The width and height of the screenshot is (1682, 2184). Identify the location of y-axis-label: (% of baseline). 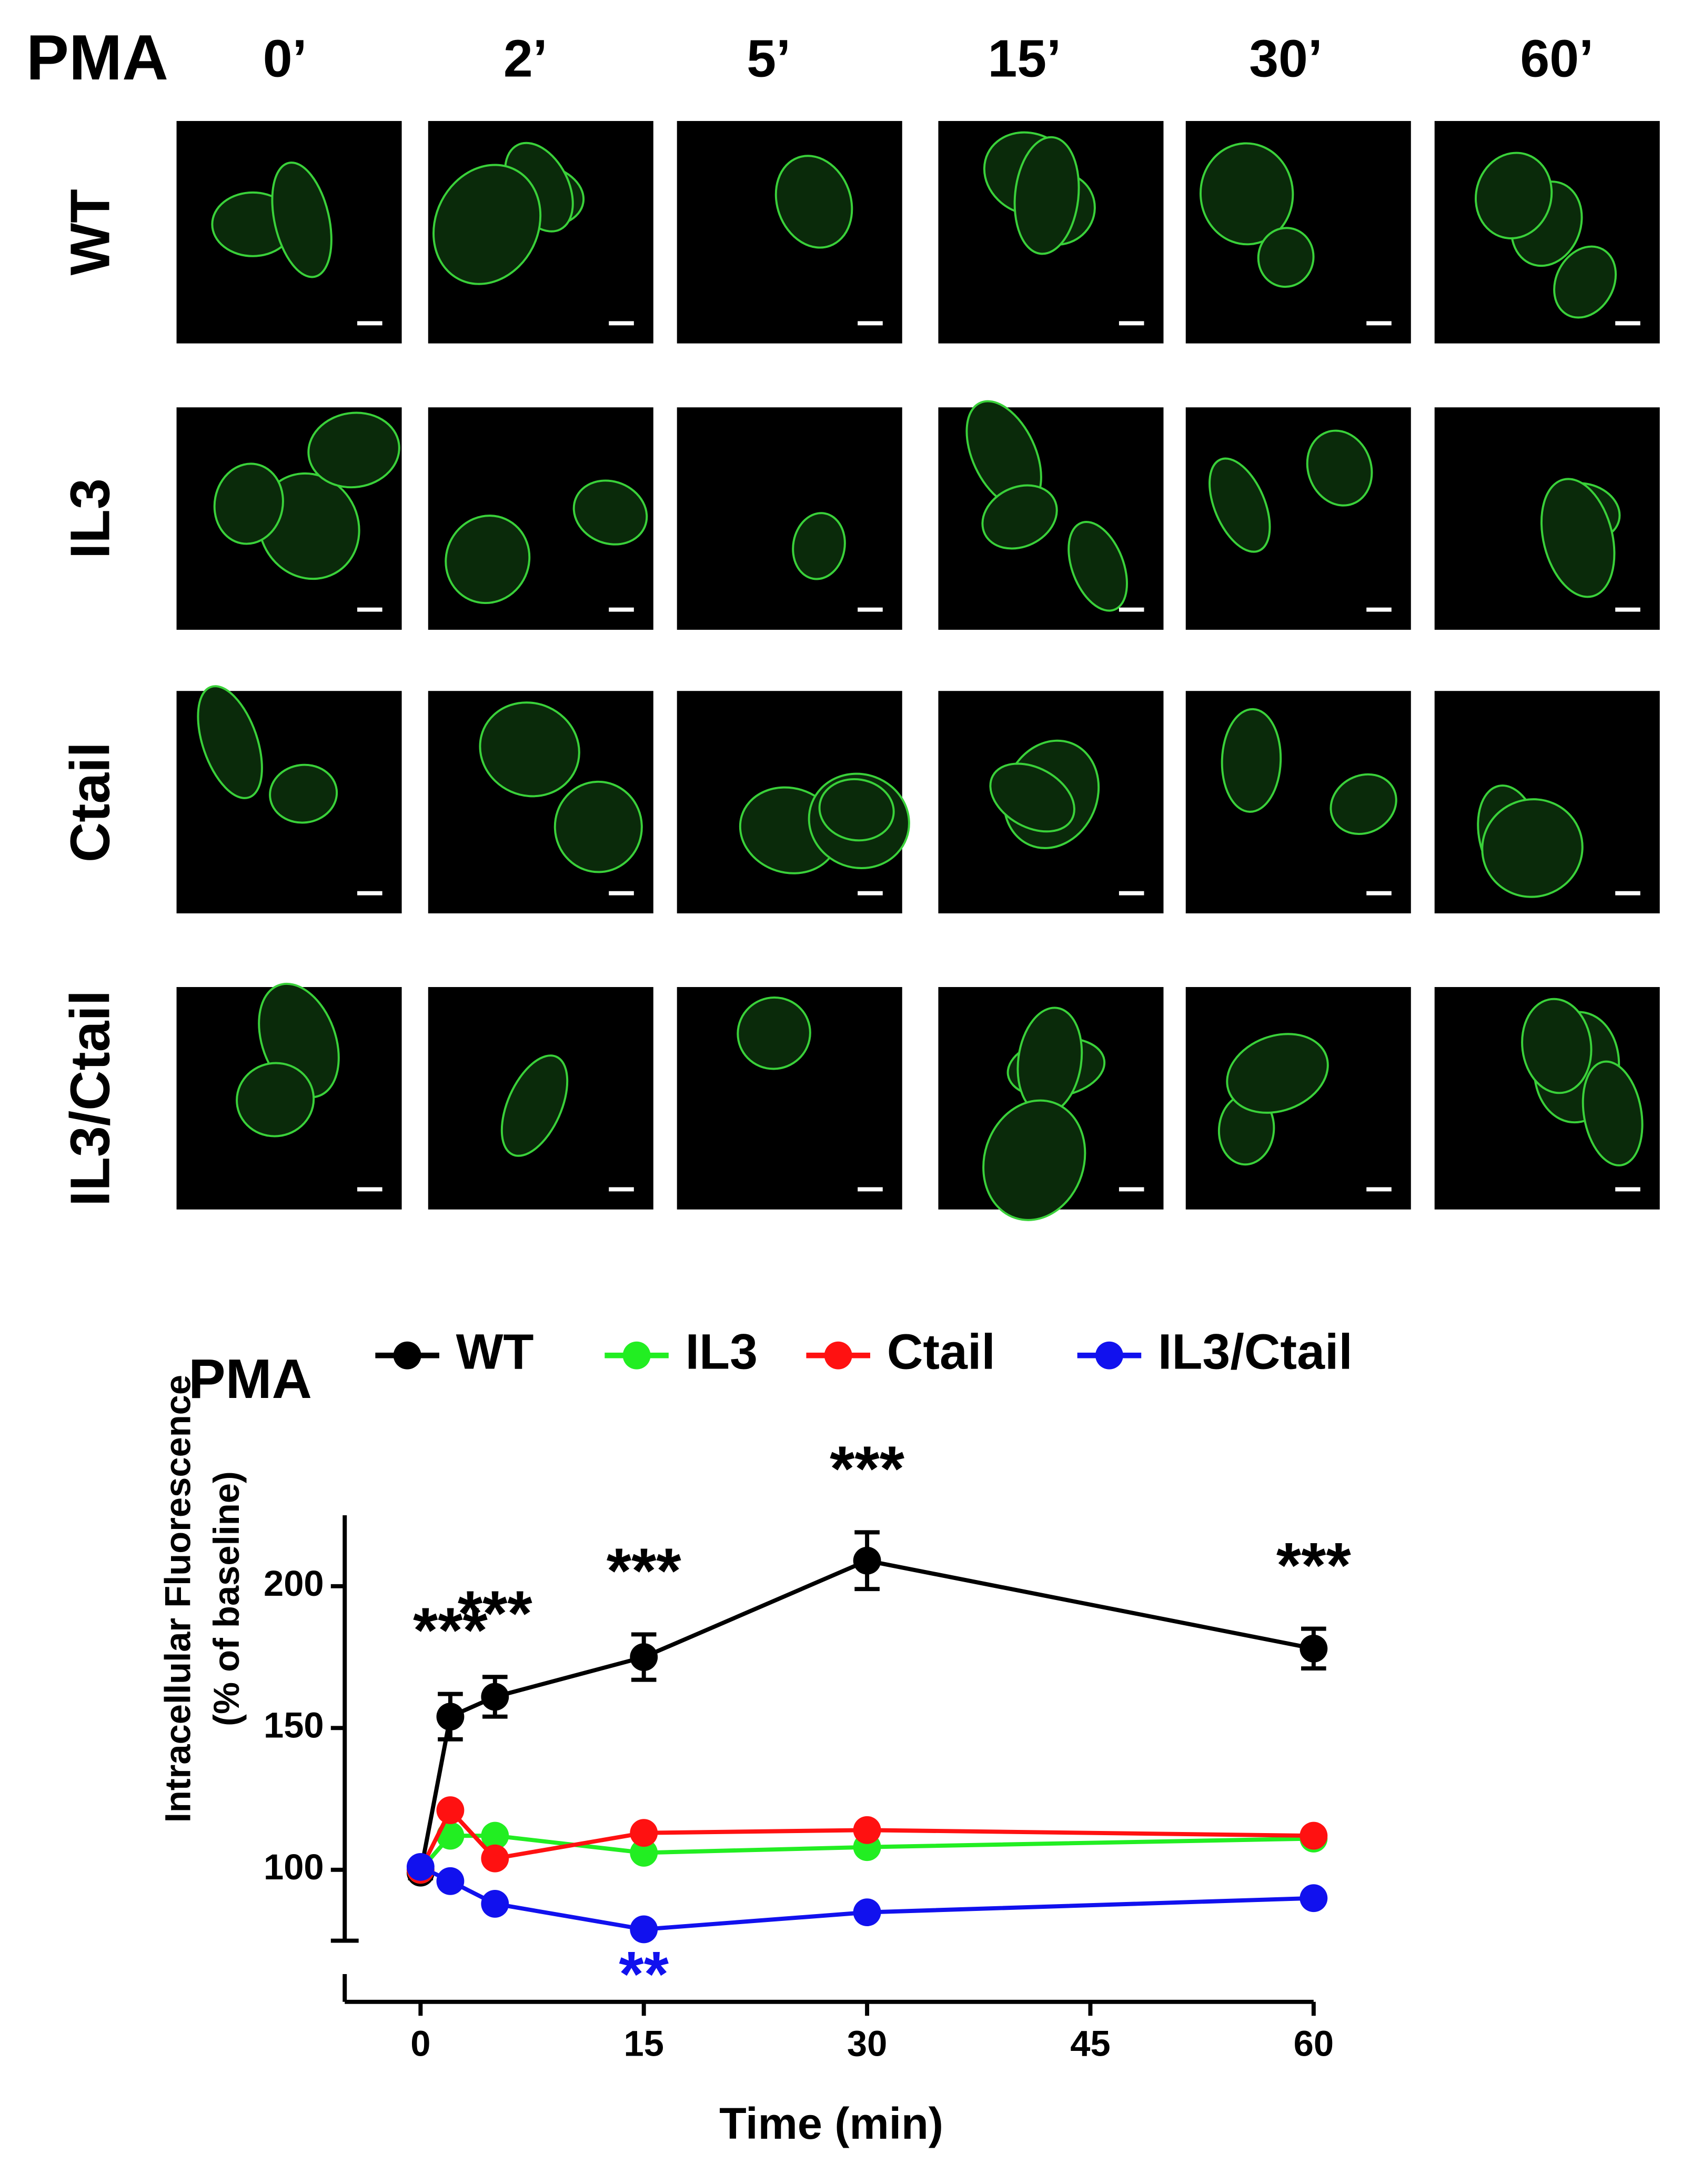
(226, 1598).